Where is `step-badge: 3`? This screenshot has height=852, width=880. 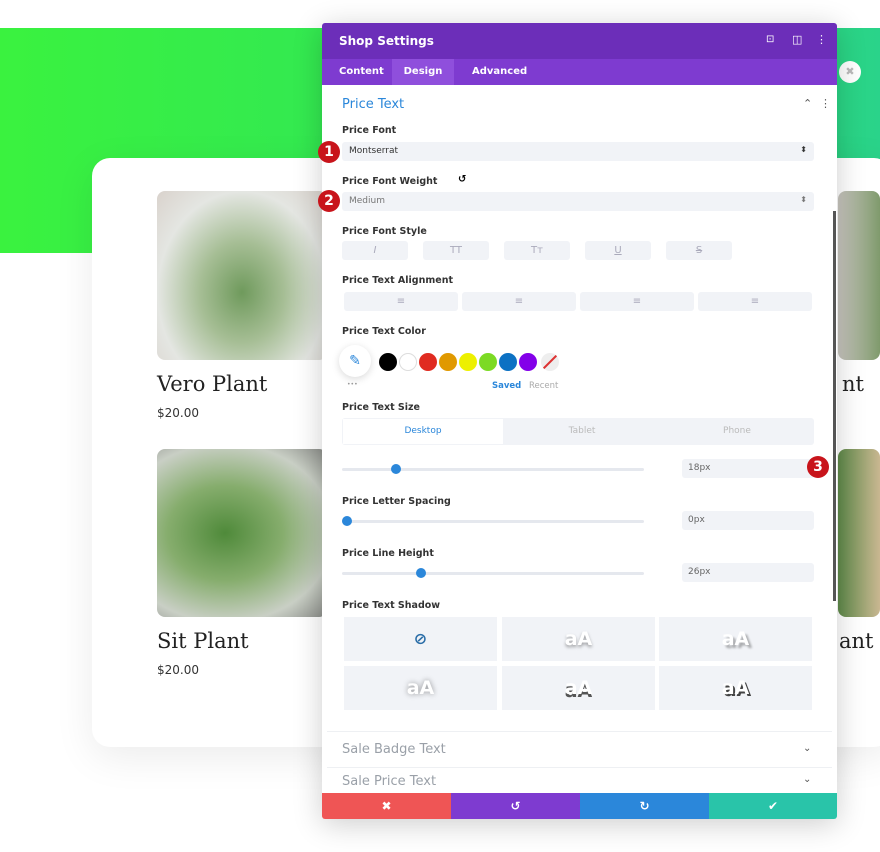 step-badge: 3 is located at coordinates (818, 467).